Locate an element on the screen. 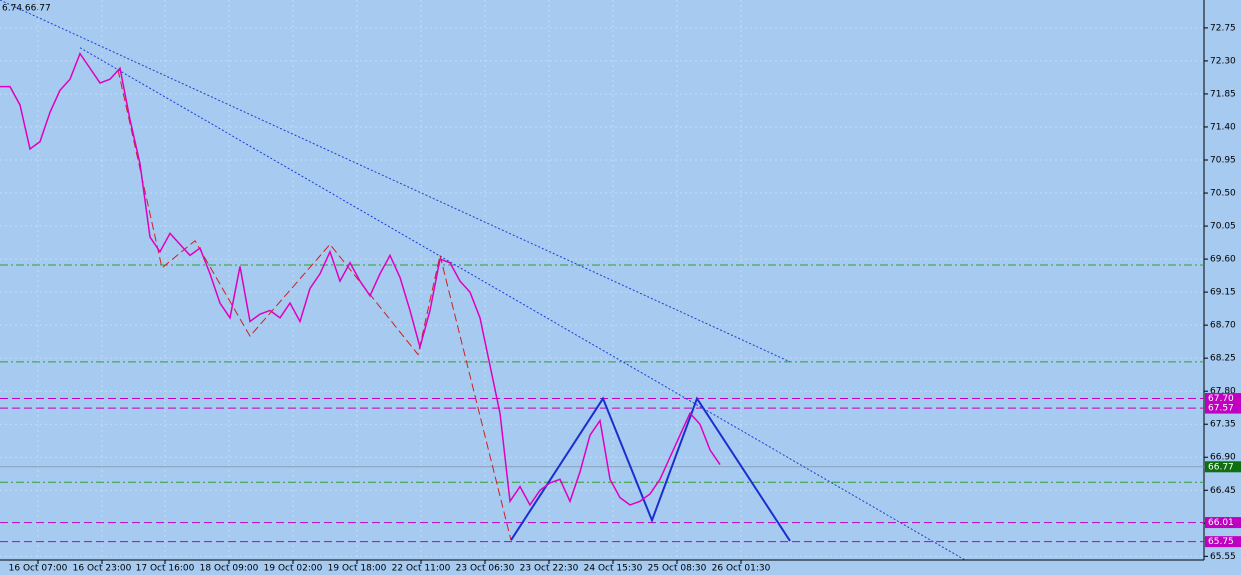  y-tick-label: 68.70 is located at coordinates (1223, 326).